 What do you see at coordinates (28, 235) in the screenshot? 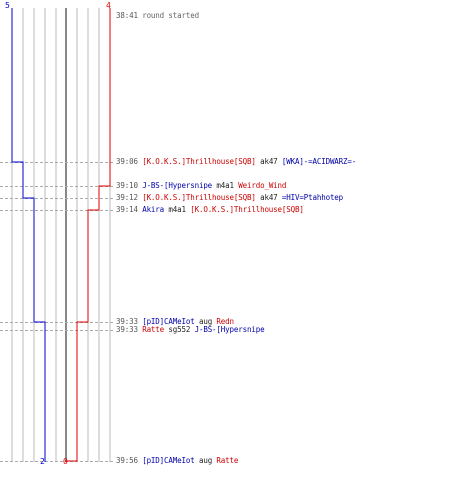
I see `team-a-alive-line` at bounding box center [28, 235].